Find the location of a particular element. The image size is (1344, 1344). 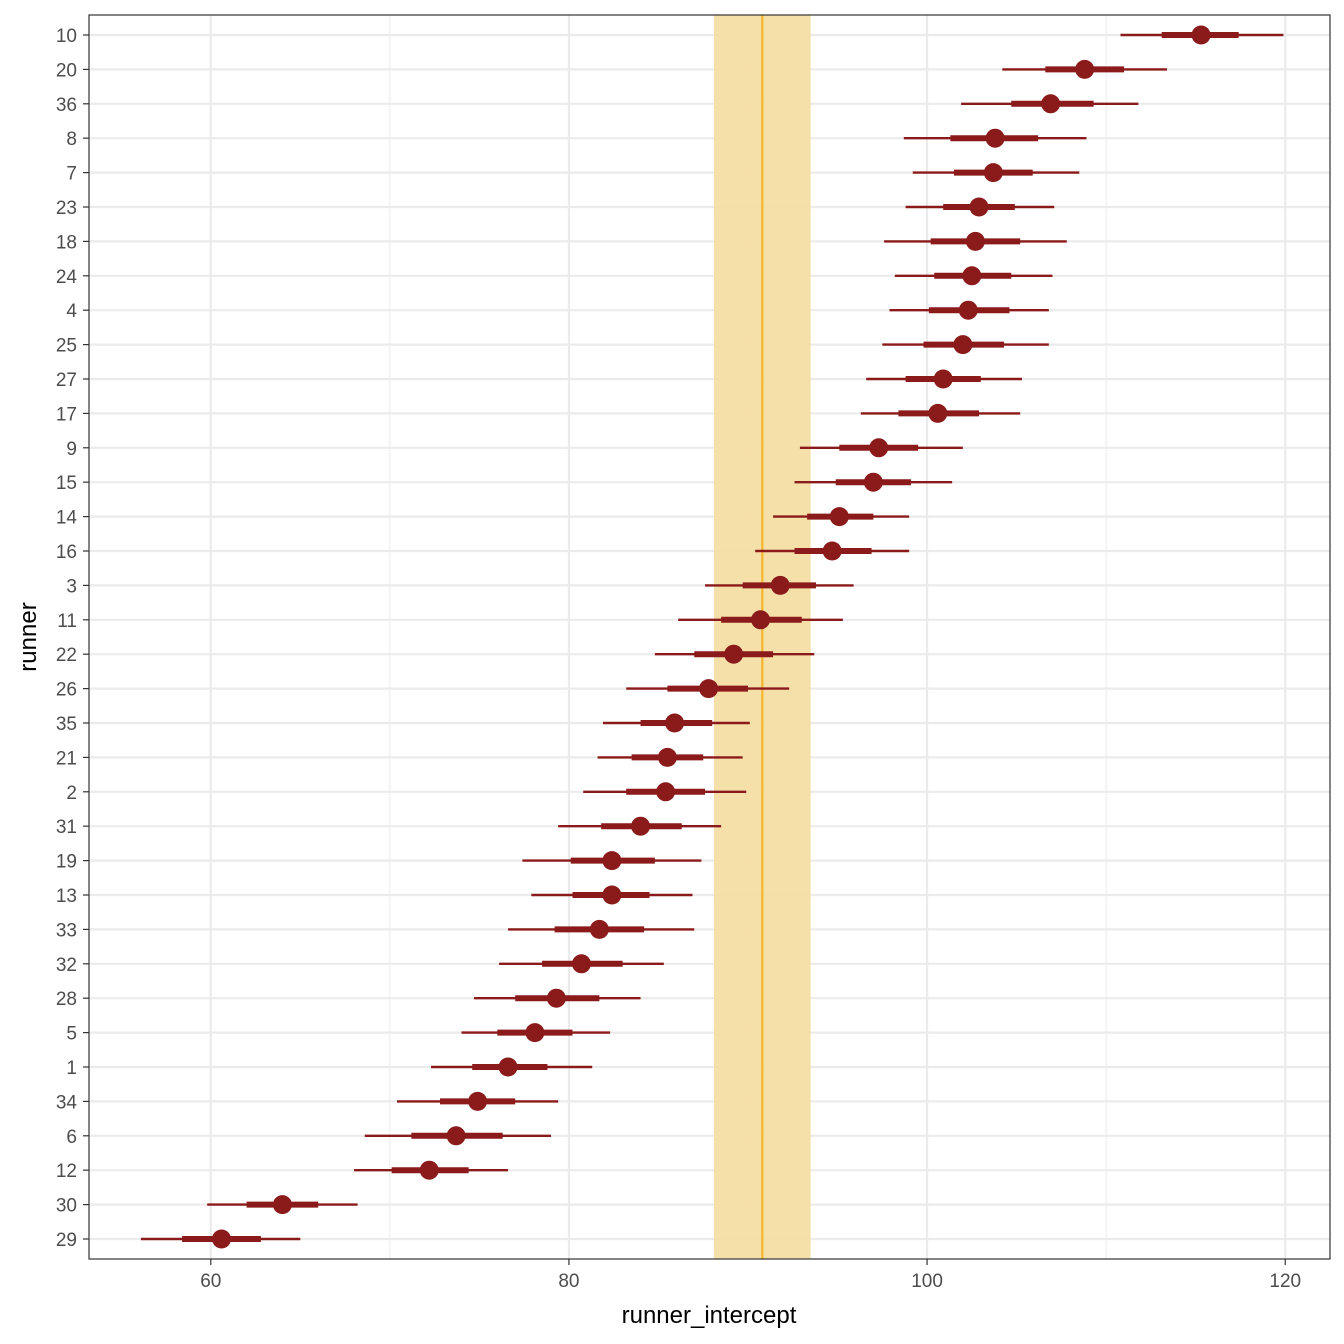

y-tick-label: 18 is located at coordinates (66, 242).